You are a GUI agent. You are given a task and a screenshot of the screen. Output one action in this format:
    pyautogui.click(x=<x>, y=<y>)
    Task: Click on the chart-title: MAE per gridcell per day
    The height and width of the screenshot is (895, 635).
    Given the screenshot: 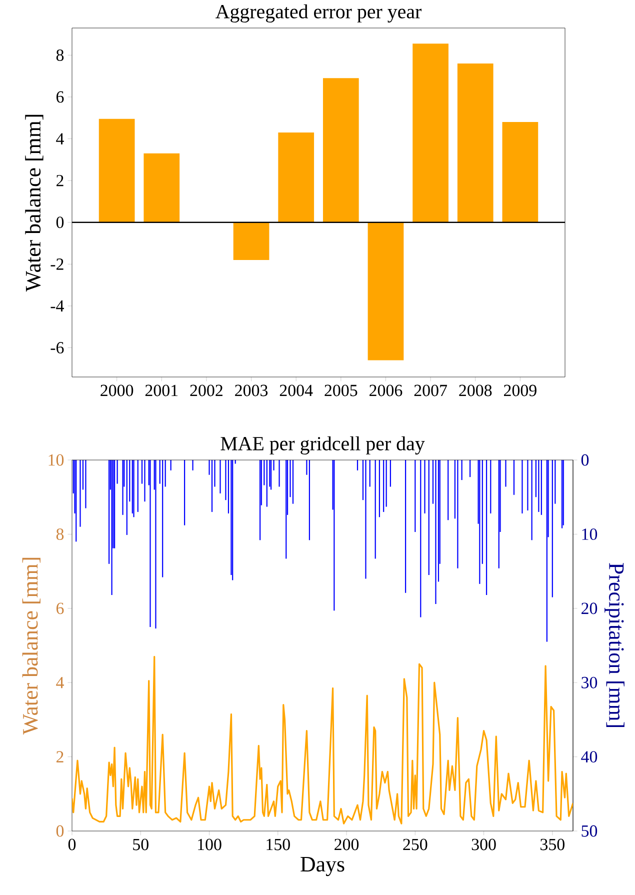 What is the action you would take?
    pyautogui.click(x=322, y=445)
    